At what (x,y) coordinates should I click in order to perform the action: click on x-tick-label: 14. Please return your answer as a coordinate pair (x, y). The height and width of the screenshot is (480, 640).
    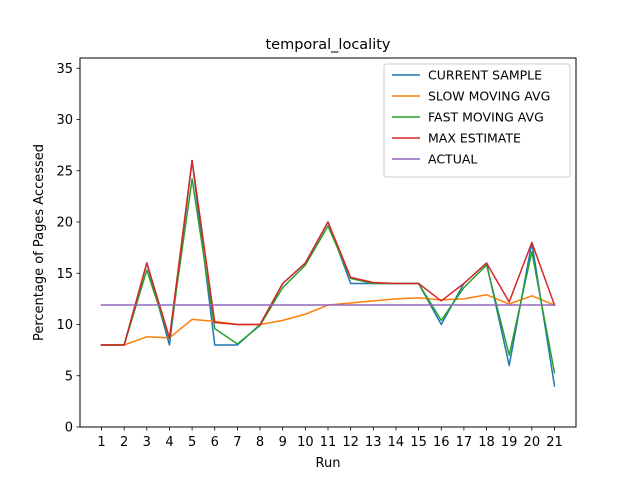
    Looking at the image, I should click on (396, 442).